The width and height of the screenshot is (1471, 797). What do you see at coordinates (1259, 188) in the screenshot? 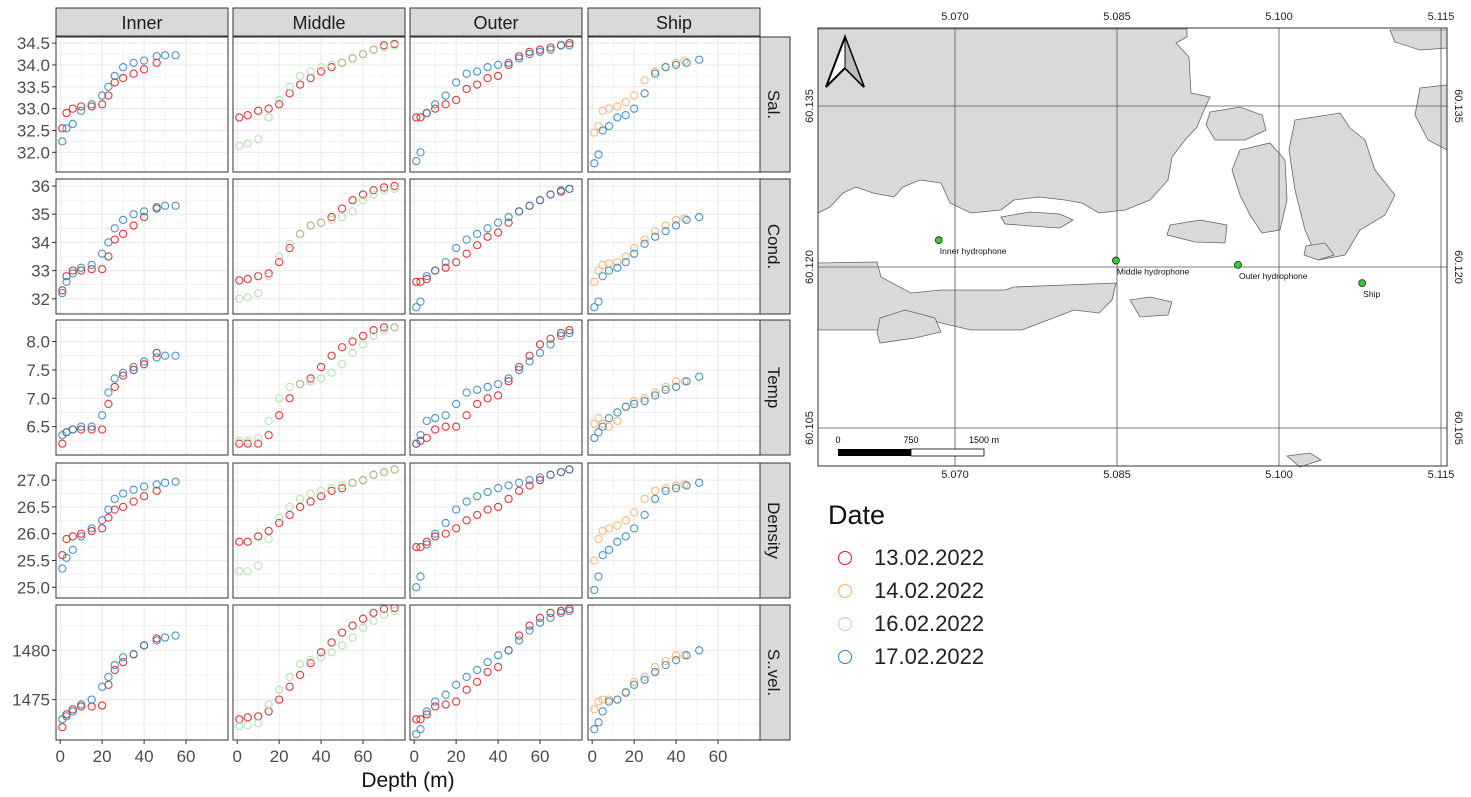
I see `island-center` at bounding box center [1259, 188].